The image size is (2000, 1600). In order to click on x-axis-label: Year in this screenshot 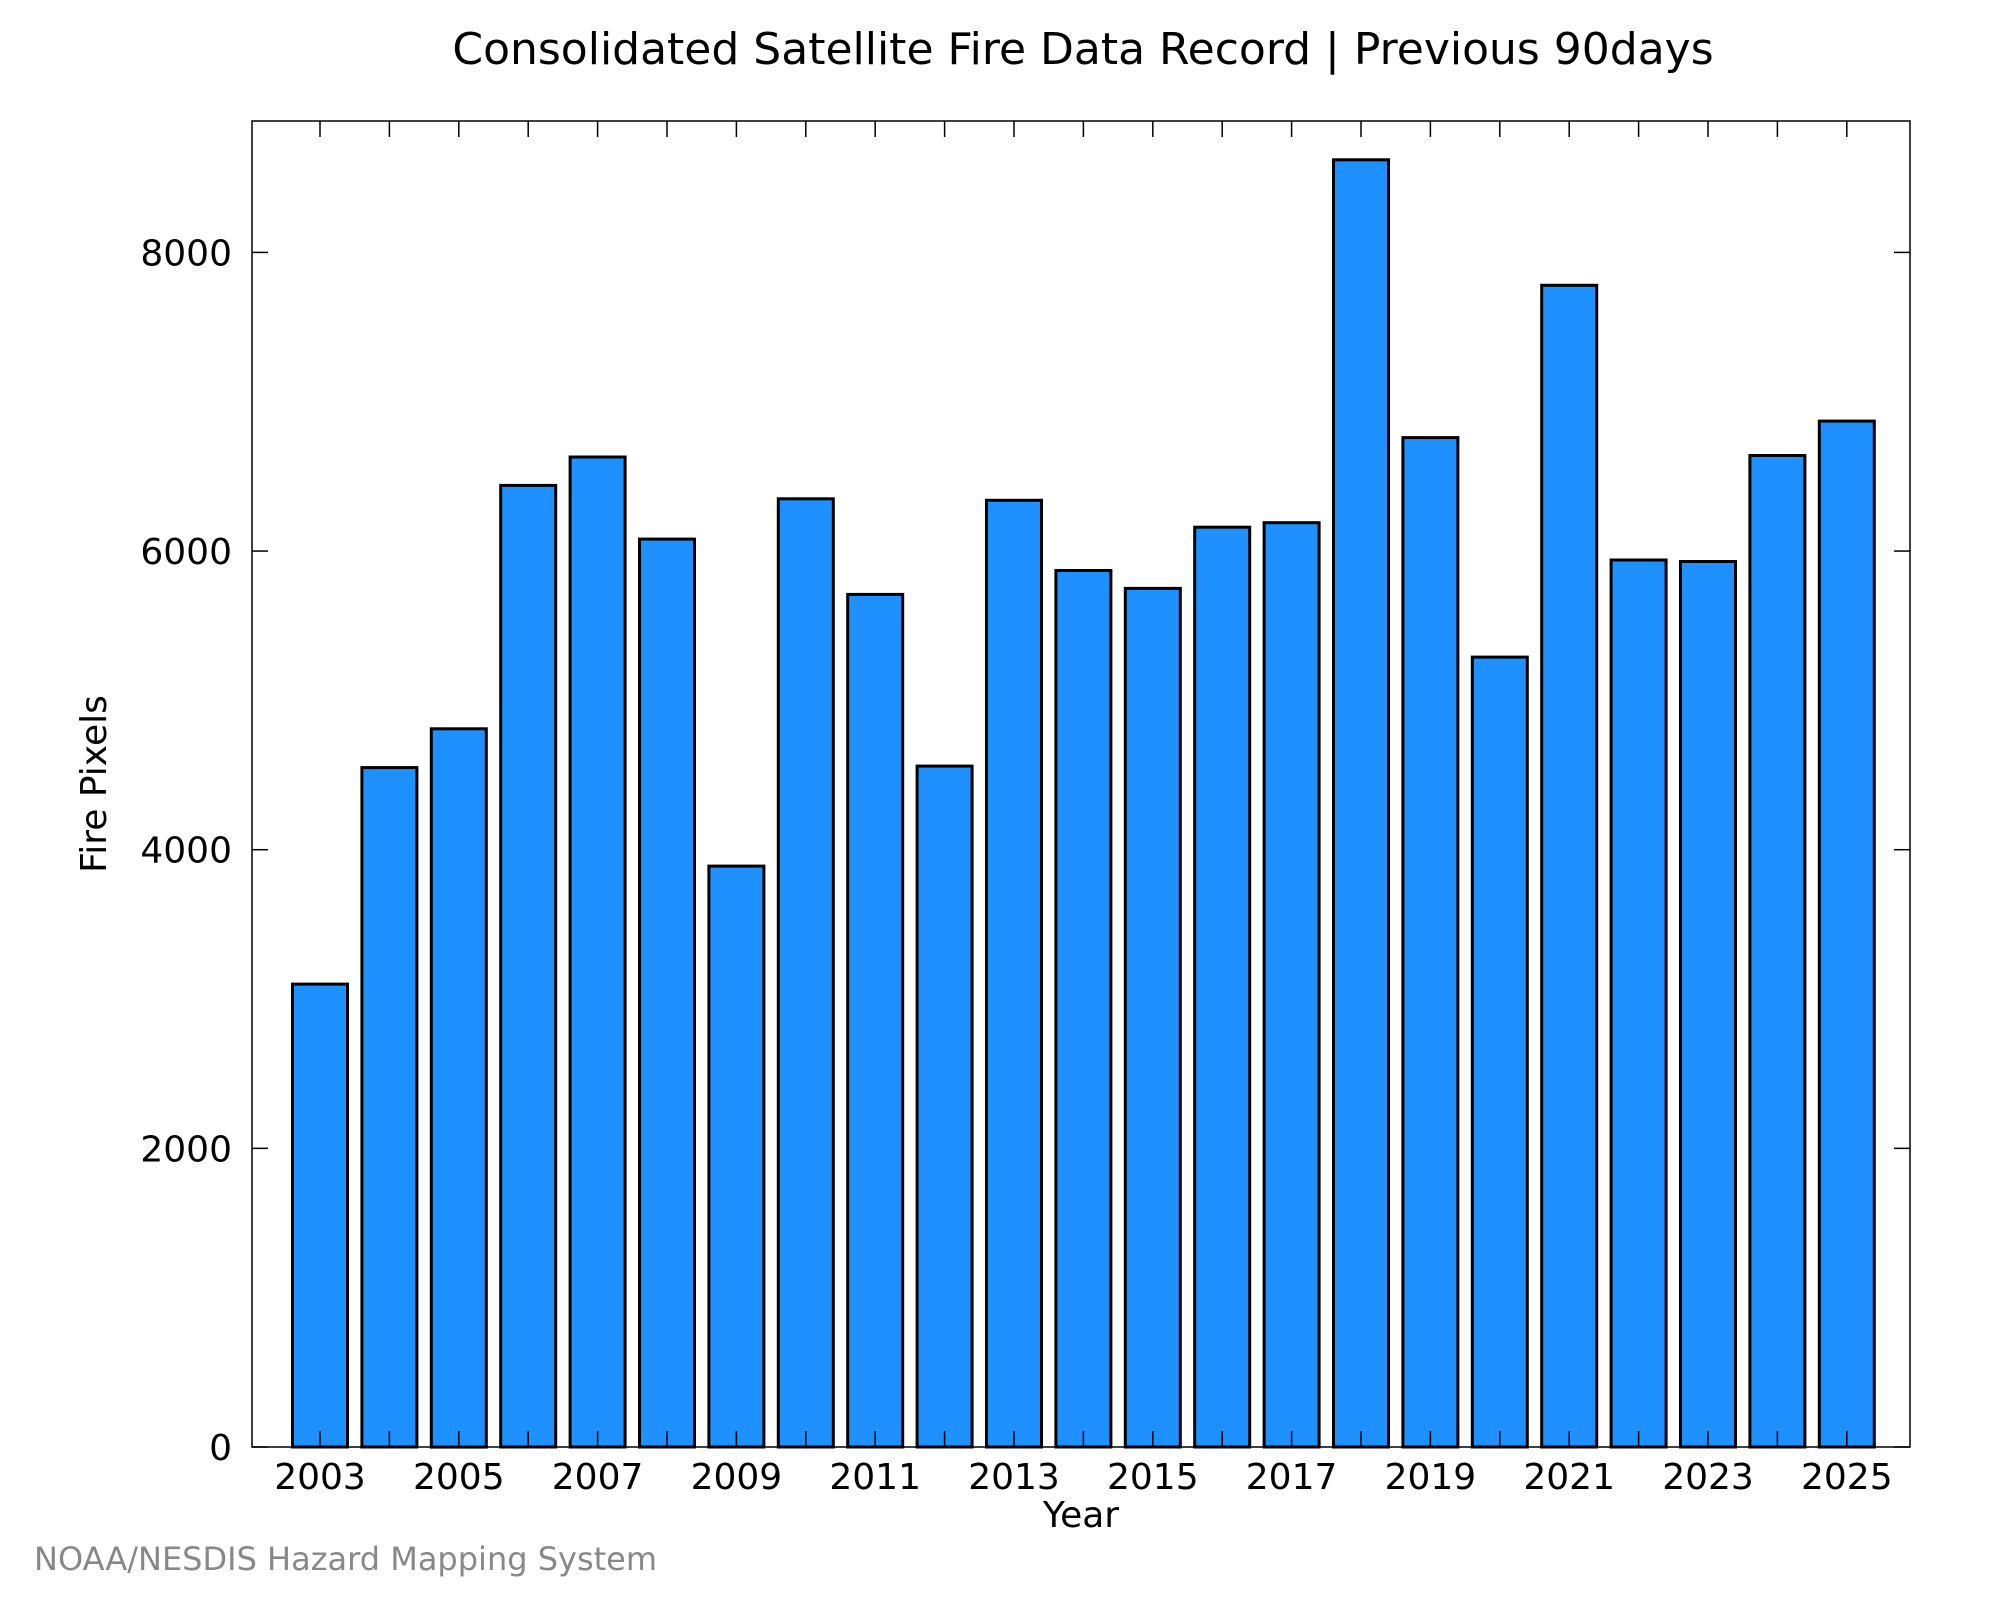, I will do `click(1080, 1515)`.